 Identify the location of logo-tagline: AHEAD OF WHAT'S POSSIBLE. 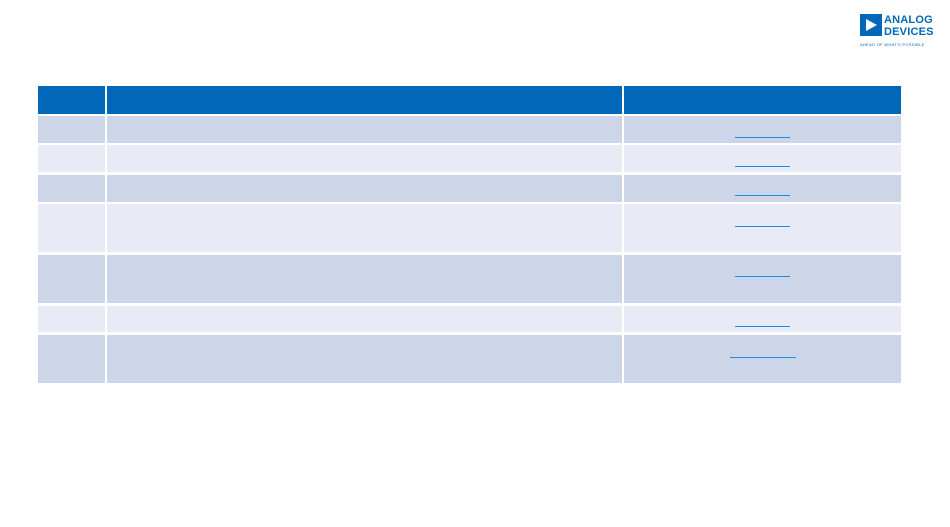
(892, 44).